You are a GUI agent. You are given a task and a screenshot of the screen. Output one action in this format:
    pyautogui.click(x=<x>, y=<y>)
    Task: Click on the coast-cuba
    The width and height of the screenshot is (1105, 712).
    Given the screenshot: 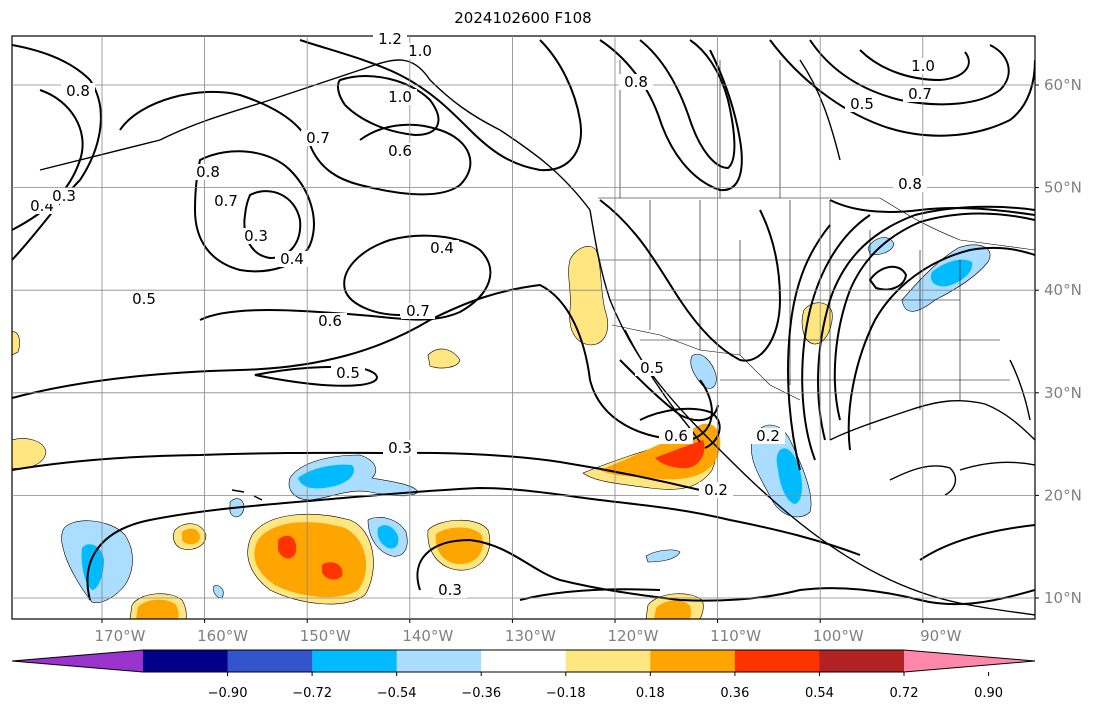 What is the action you would take?
    pyautogui.click(x=997, y=466)
    